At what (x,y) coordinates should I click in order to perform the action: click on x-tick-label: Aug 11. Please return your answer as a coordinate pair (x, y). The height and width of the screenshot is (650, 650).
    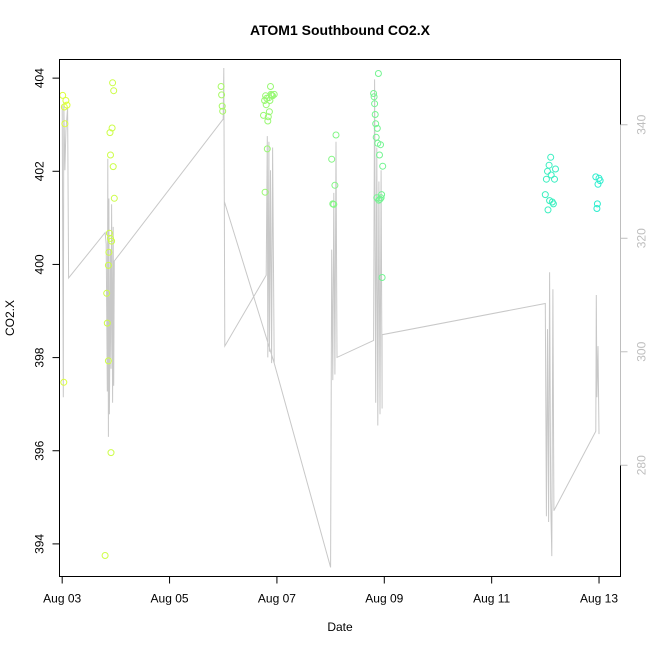
    Looking at the image, I should click on (491, 599).